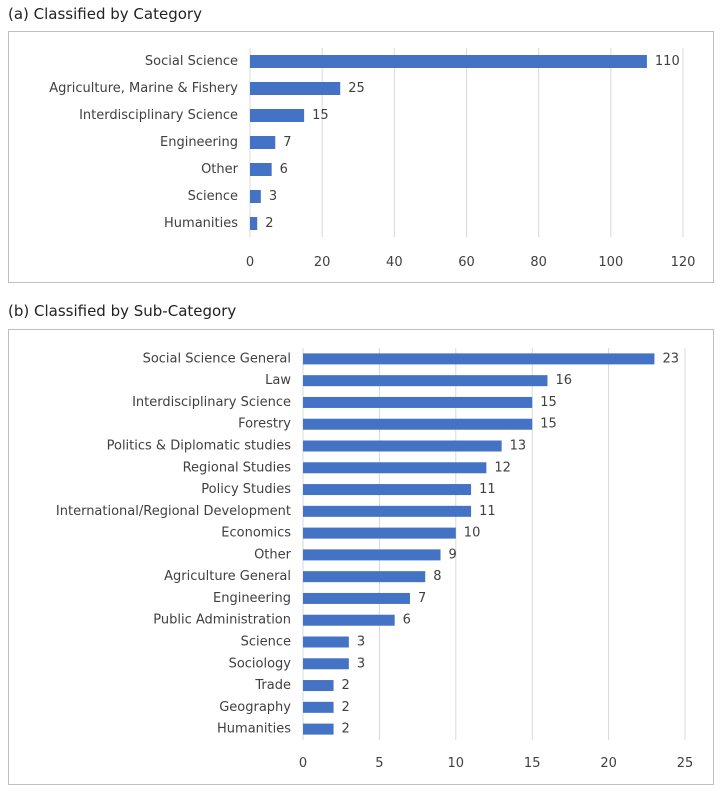  What do you see at coordinates (278, 380) in the screenshot?
I see `chart-b-category-label: Law` at bounding box center [278, 380].